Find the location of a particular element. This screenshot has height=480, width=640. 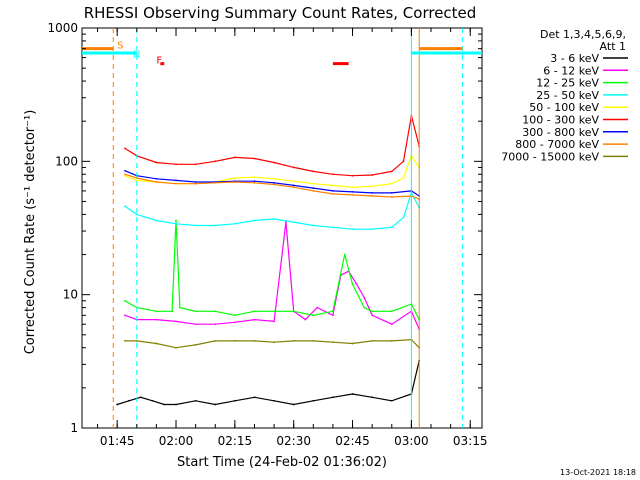

legend-entry-label: 3 - 6 keV is located at coordinates (574, 58).